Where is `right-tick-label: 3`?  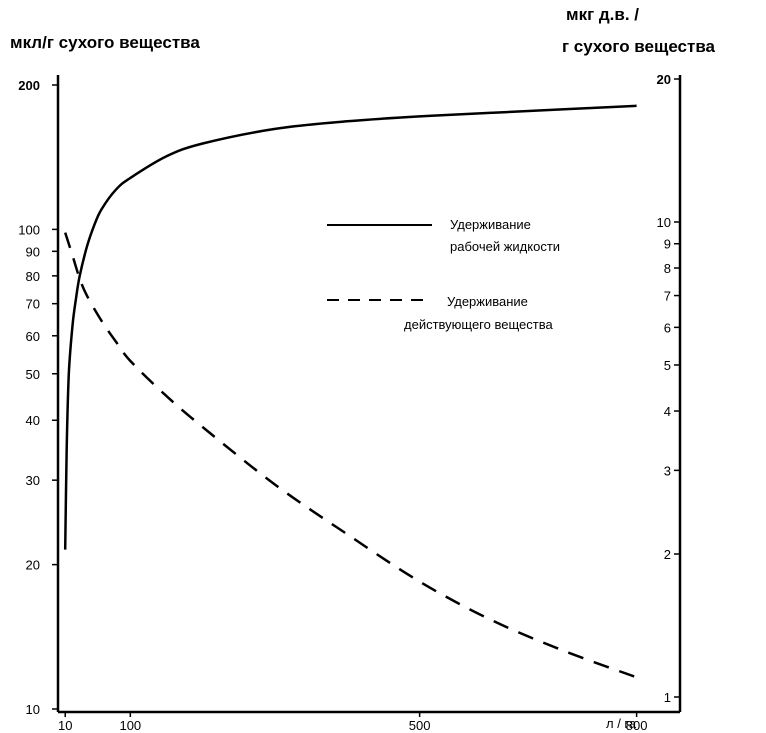
right-tick-label: 3 is located at coordinates (667, 470).